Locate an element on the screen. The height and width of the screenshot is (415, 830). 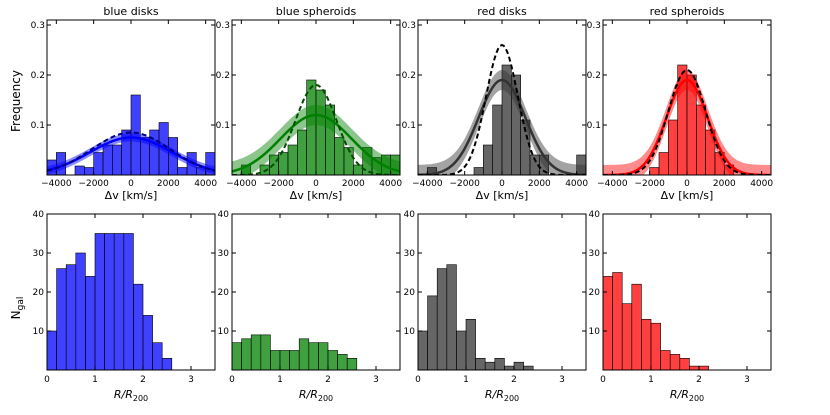
y-tick-label: 20 is located at coordinates (224, 293).